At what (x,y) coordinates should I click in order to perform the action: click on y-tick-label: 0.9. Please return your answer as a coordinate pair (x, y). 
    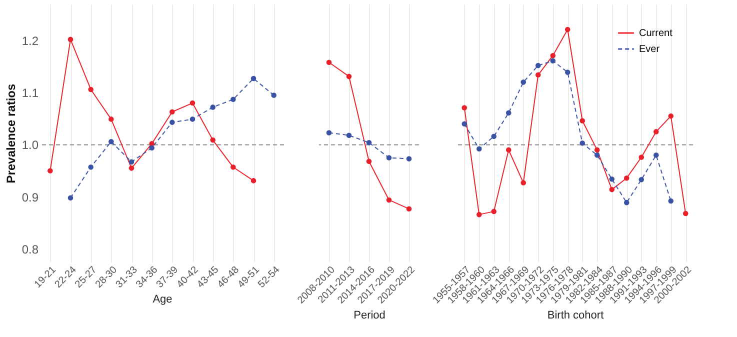
    Looking at the image, I should click on (30, 197).